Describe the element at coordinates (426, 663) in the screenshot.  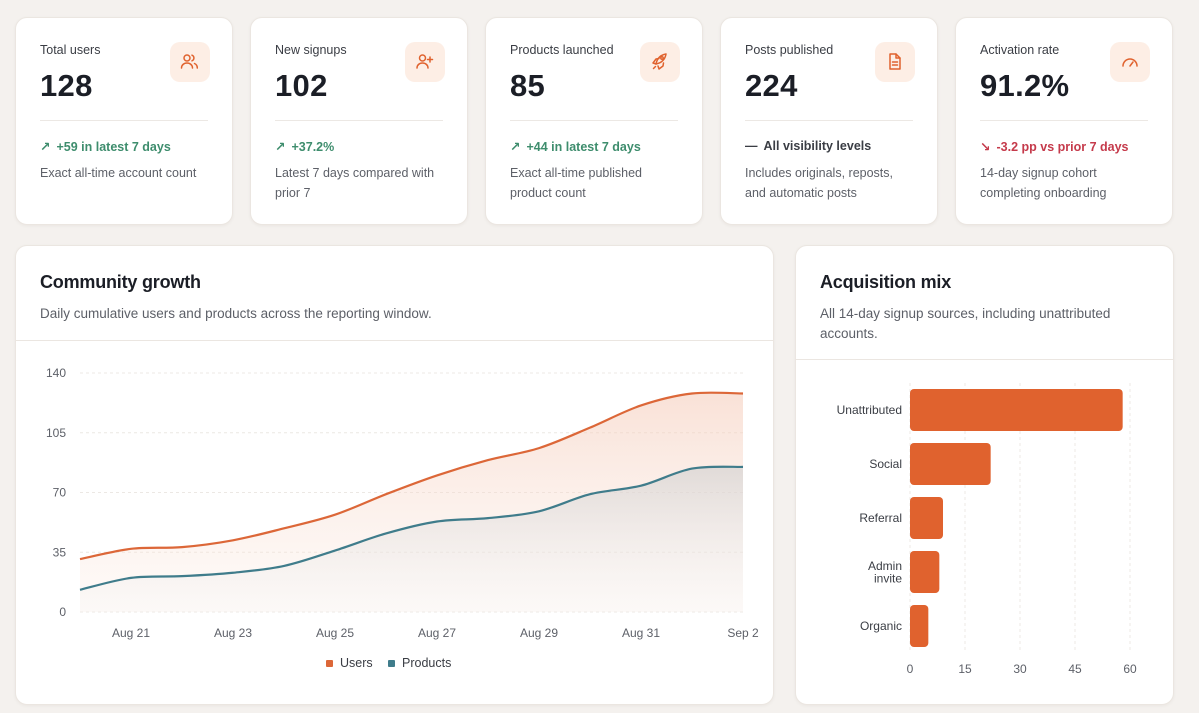
I see `legend-label: Products` at that location.